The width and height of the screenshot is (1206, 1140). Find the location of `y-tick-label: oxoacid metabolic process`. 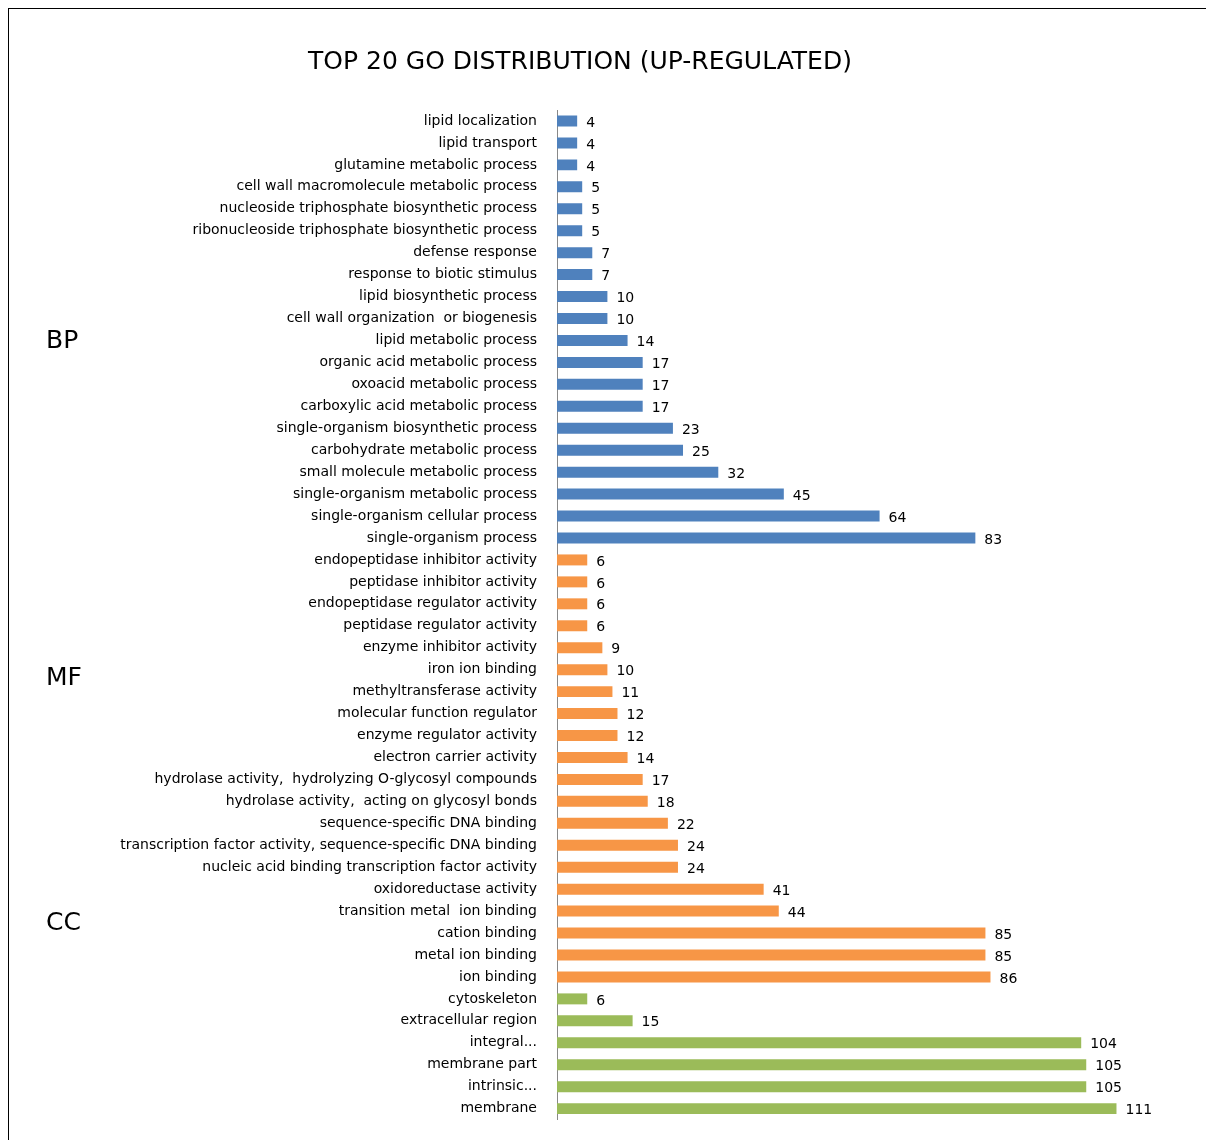

y-tick-label: oxoacid metabolic process is located at coordinates (444, 382).